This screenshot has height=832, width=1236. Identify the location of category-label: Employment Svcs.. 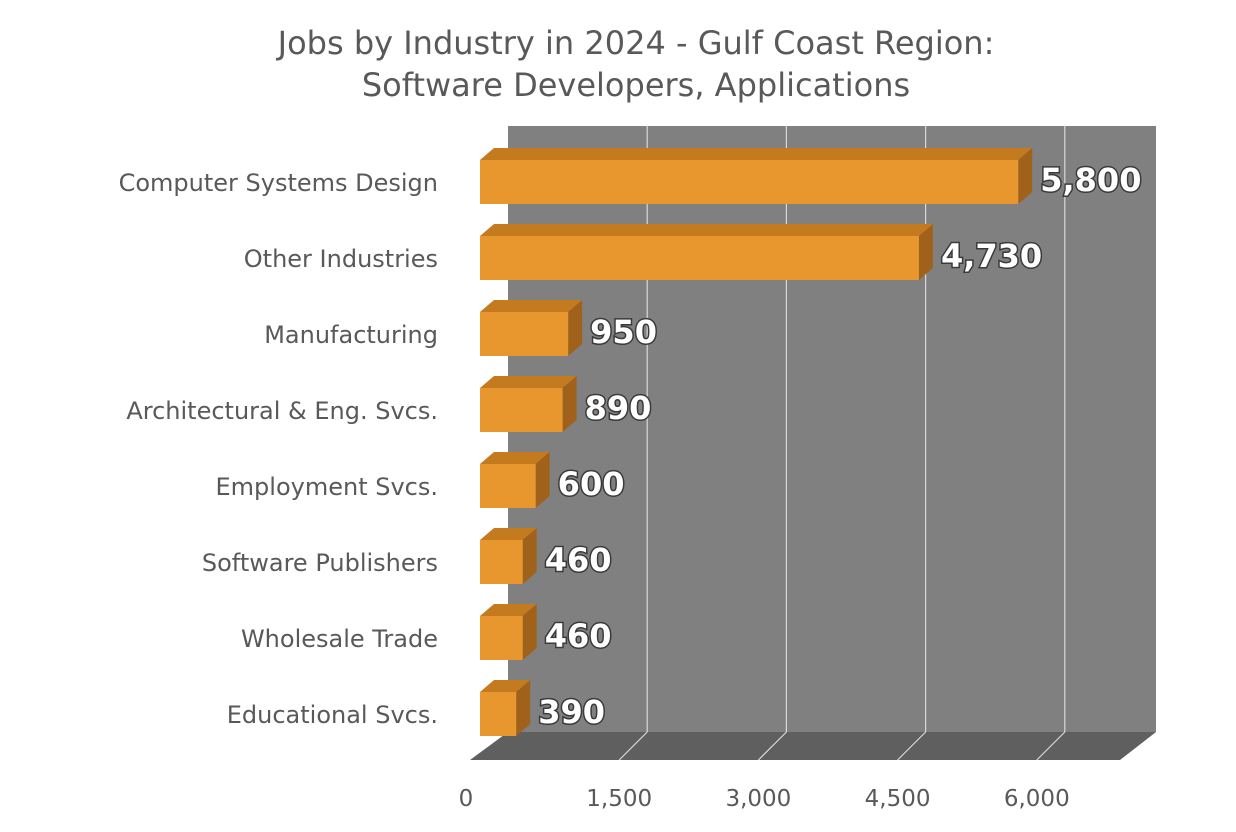
(327, 487).